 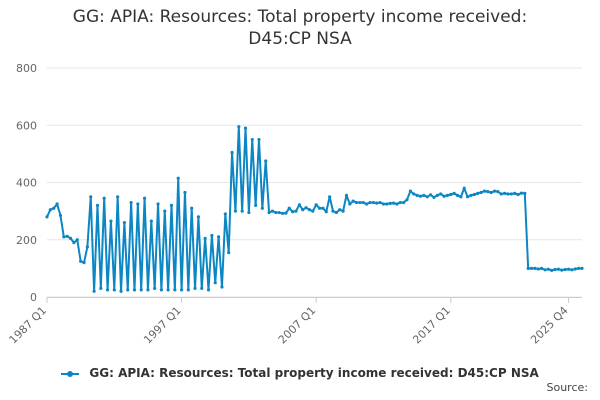 I want to click on x-tick-label: 2025 Q4, so click(x=549, y=325).